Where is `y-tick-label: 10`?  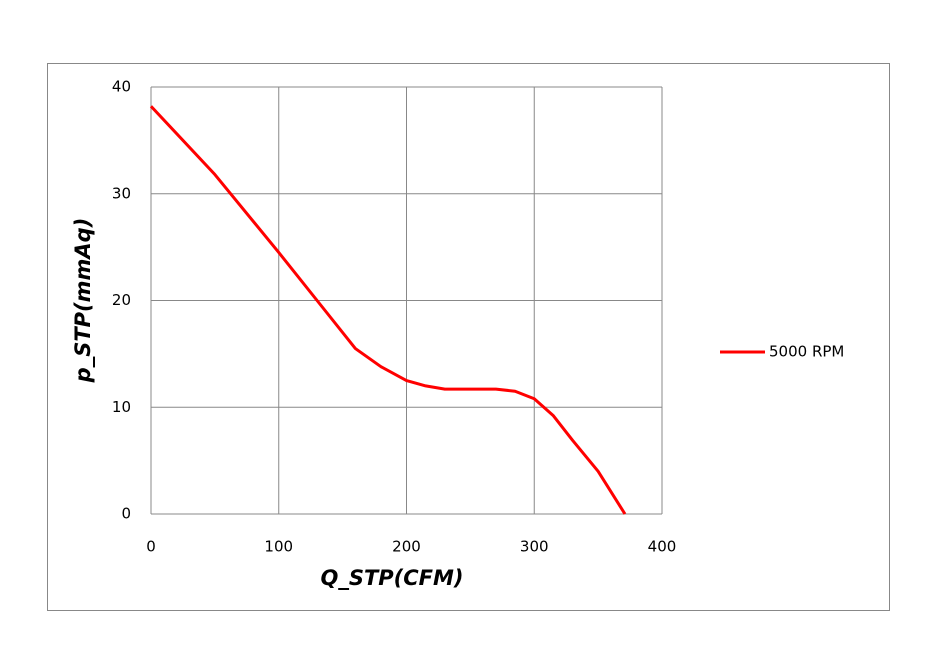
y-tick-label: 10 is located at coordinates (121, 407).